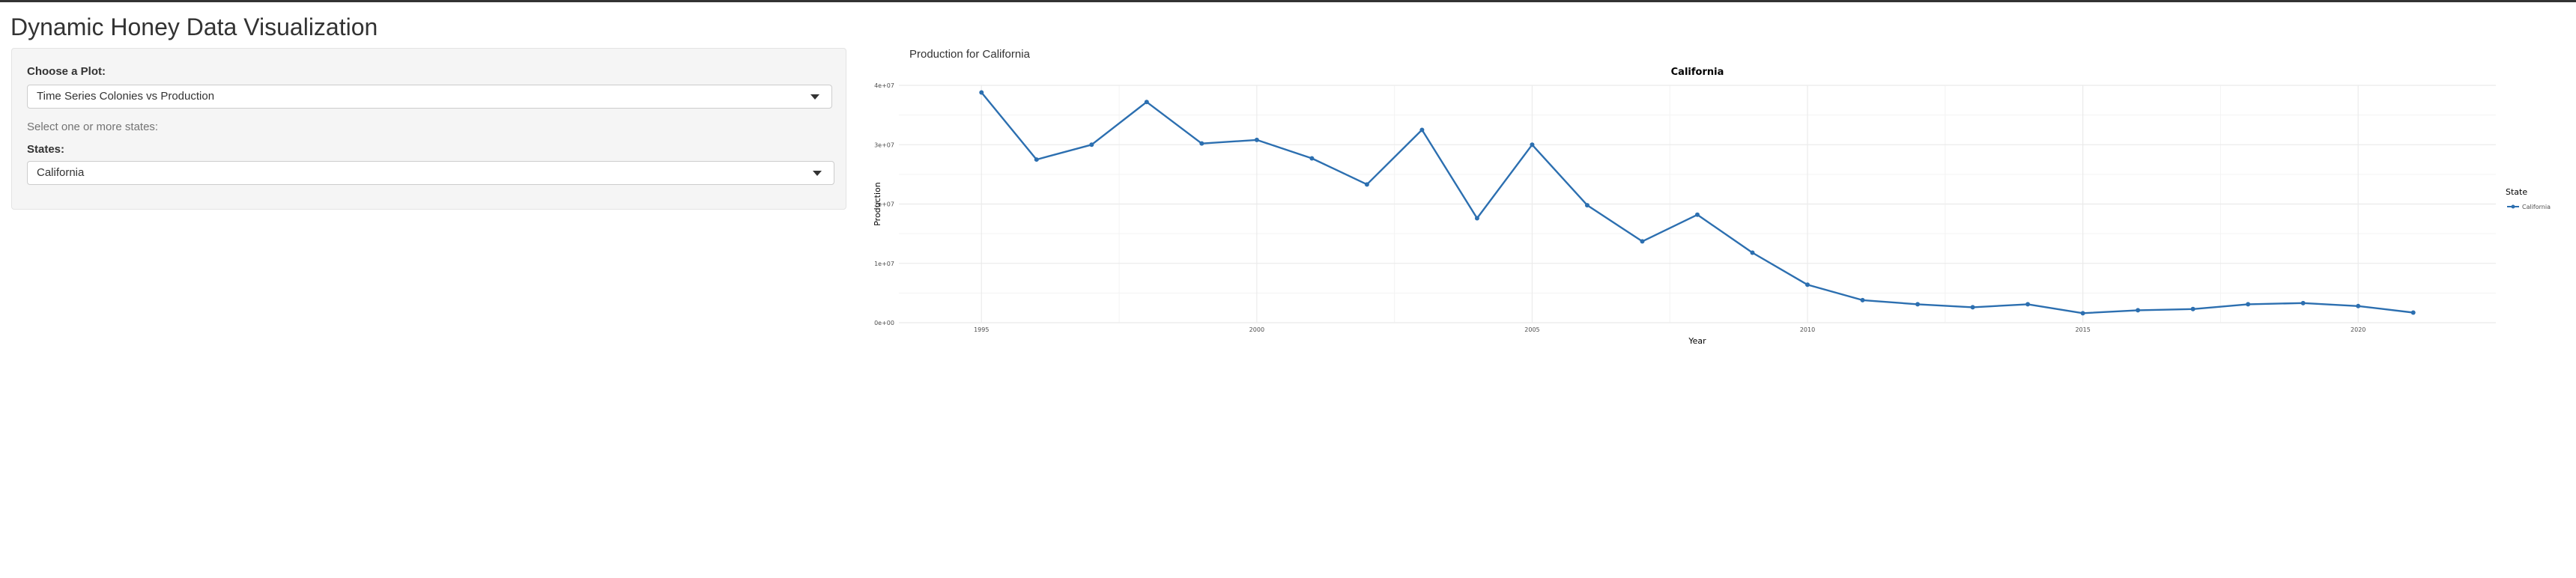 This screenshot has height=578, width=2576. What do you see at coordinates (194, 26) in the screenshot?
I see `page-title: Dynamic Honey Data Visualization` at bounding box center [194, 26].